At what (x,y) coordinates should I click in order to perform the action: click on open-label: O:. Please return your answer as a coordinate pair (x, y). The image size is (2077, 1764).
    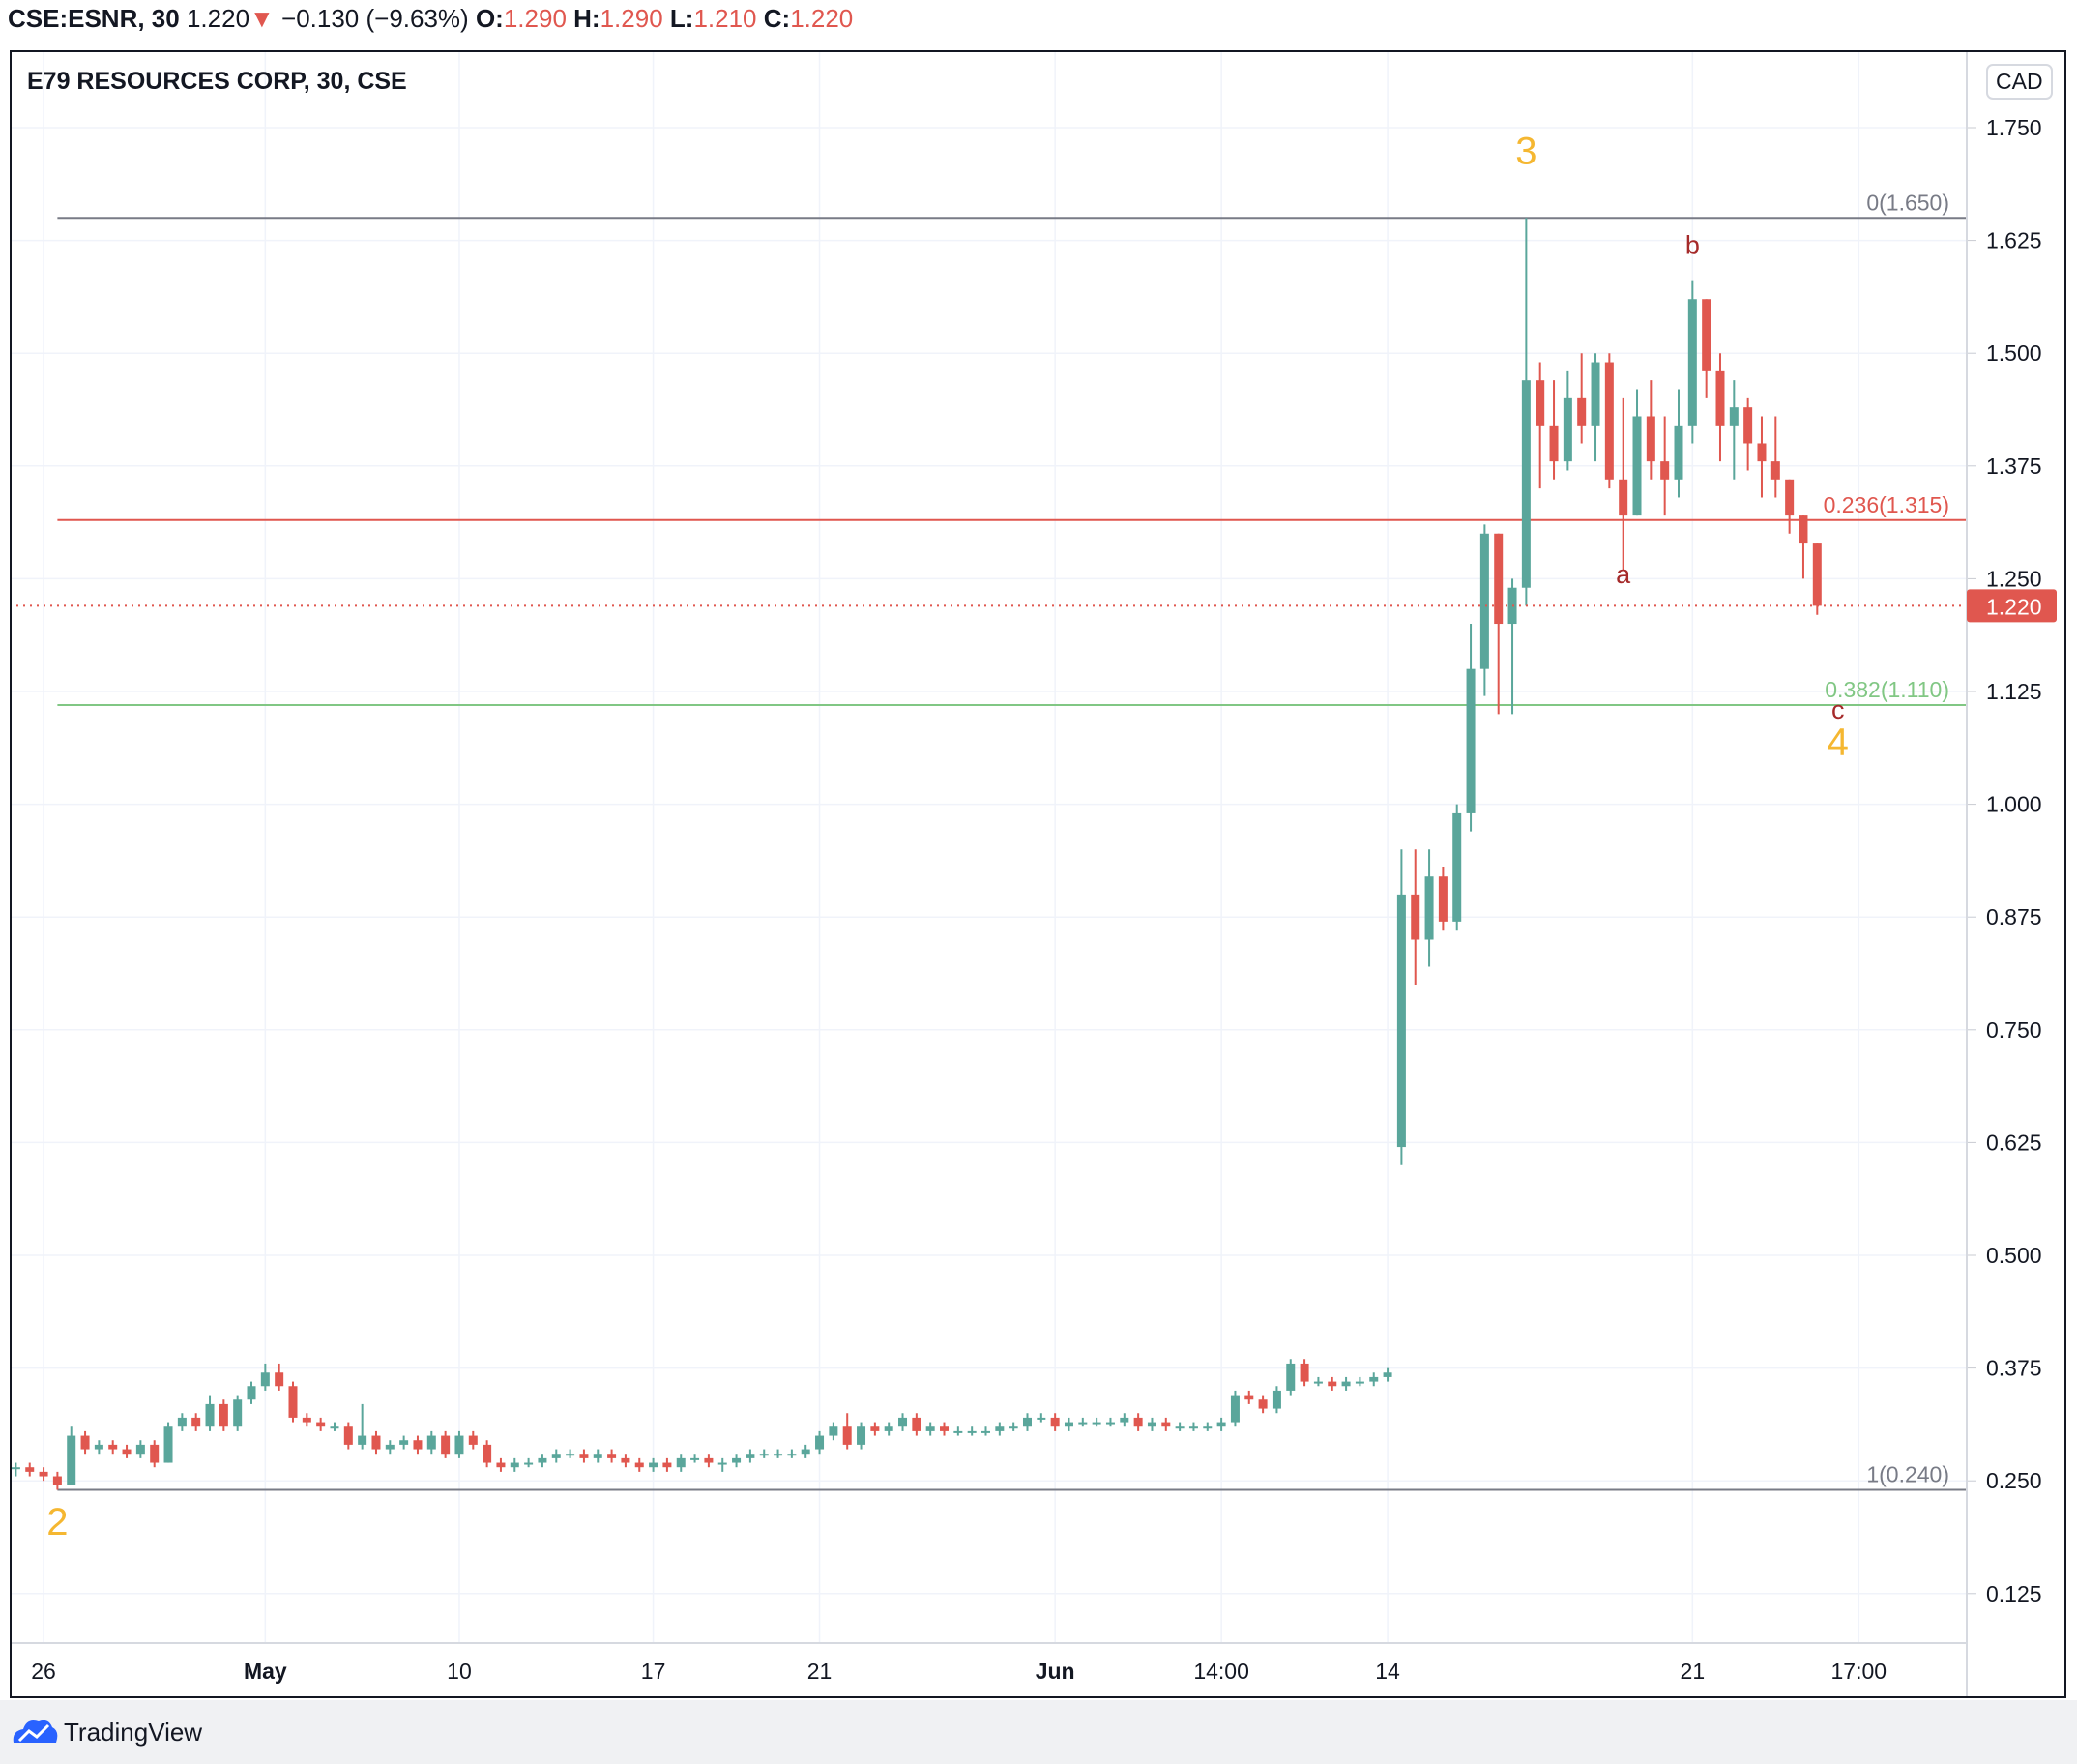
    Looking at the image, I should click on (489, 18).